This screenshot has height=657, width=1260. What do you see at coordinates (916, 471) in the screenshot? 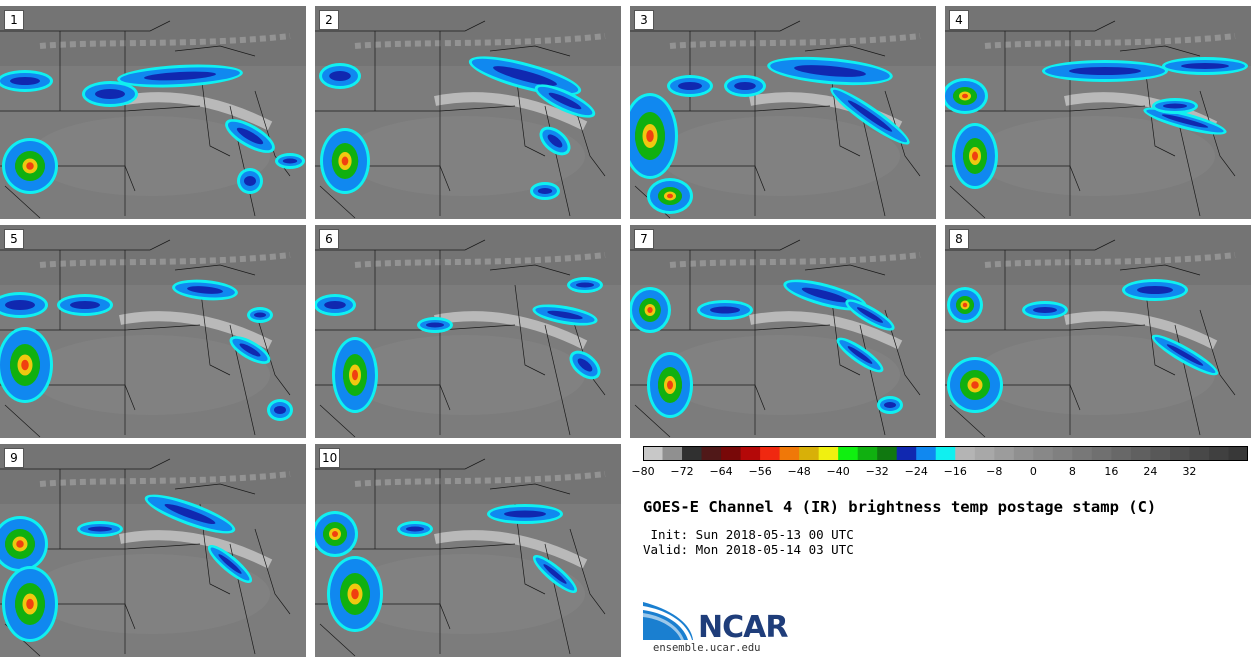
I see `colorbar-tick-label: −24` at bounding box center [916, 471].